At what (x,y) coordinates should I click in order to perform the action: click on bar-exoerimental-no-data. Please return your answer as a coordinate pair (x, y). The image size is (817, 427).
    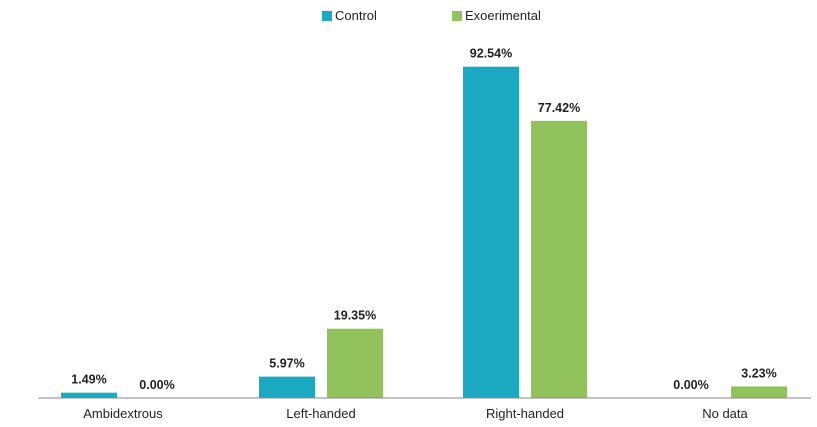
    Looking at the image, I should click on (759, 392).